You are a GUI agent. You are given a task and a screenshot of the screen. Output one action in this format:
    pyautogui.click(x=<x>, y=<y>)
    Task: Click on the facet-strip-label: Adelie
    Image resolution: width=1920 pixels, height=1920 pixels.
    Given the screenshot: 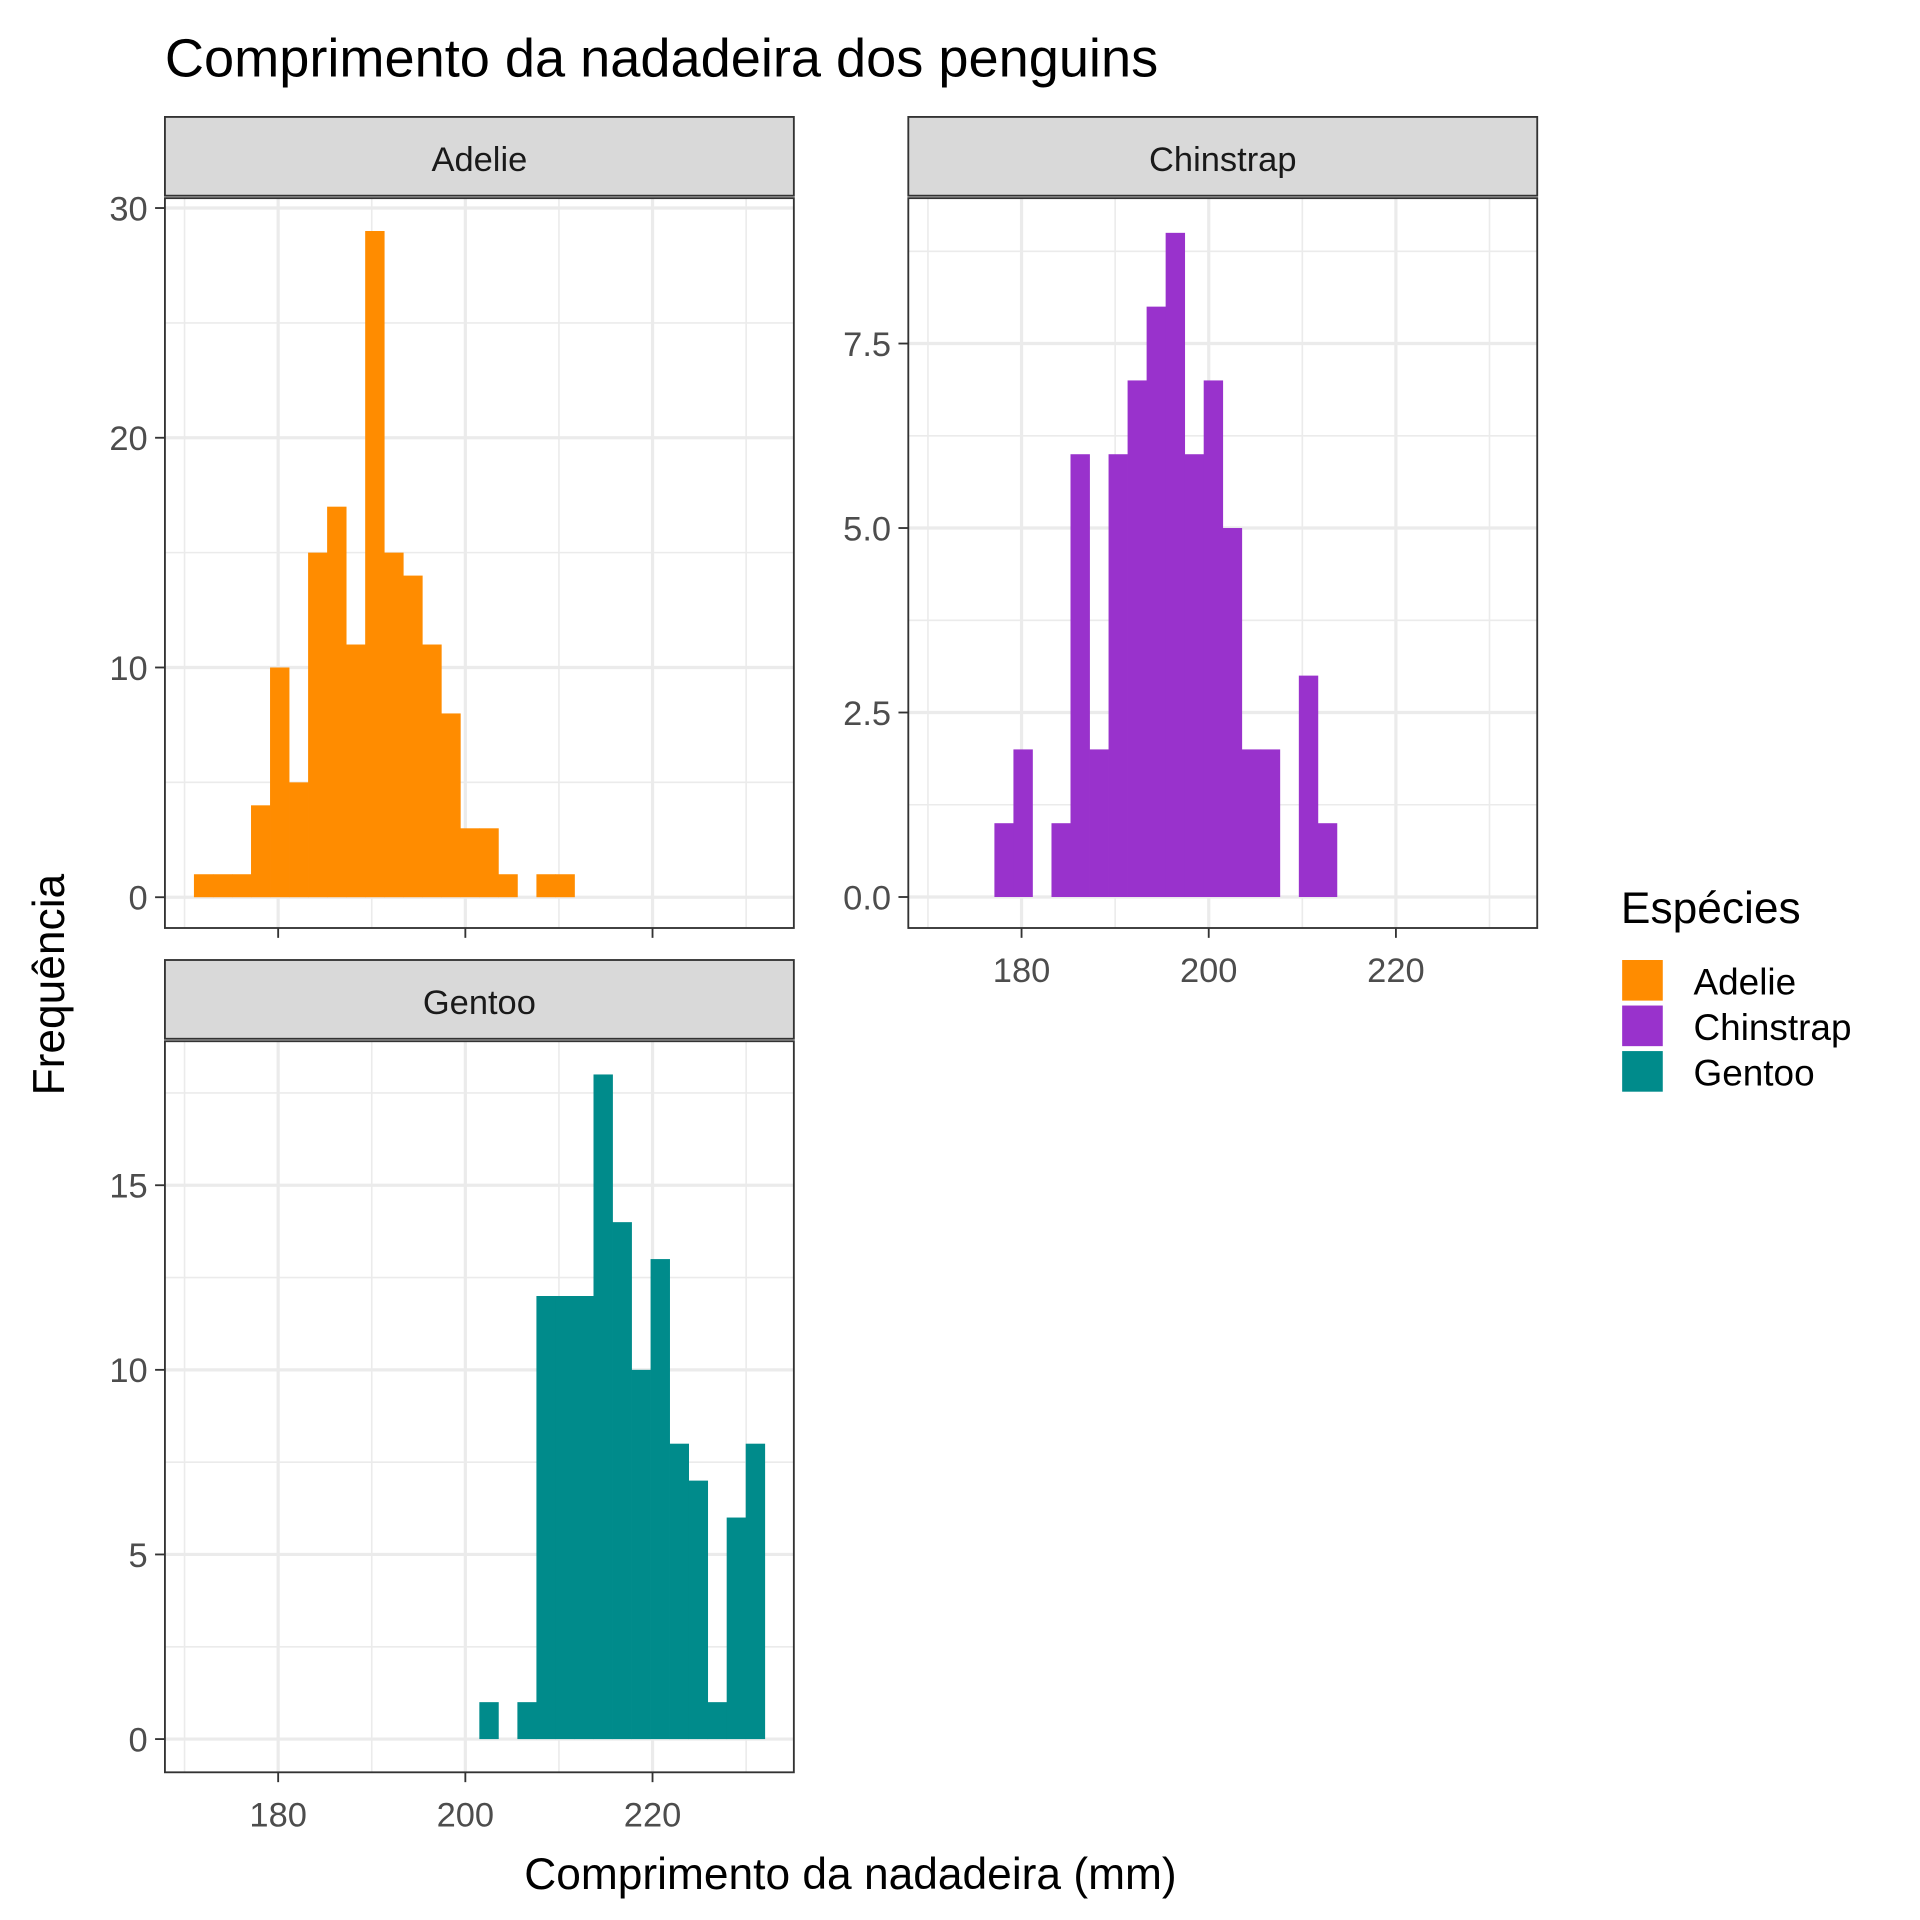 What is the action you would take?
    pyautogui.click(x=479, y=160)
    